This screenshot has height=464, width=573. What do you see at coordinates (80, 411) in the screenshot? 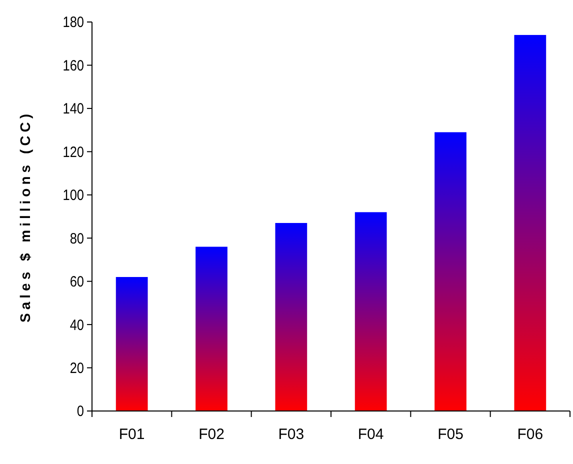
I see `y-tick-label: 0` at bounding box center [80, 411].